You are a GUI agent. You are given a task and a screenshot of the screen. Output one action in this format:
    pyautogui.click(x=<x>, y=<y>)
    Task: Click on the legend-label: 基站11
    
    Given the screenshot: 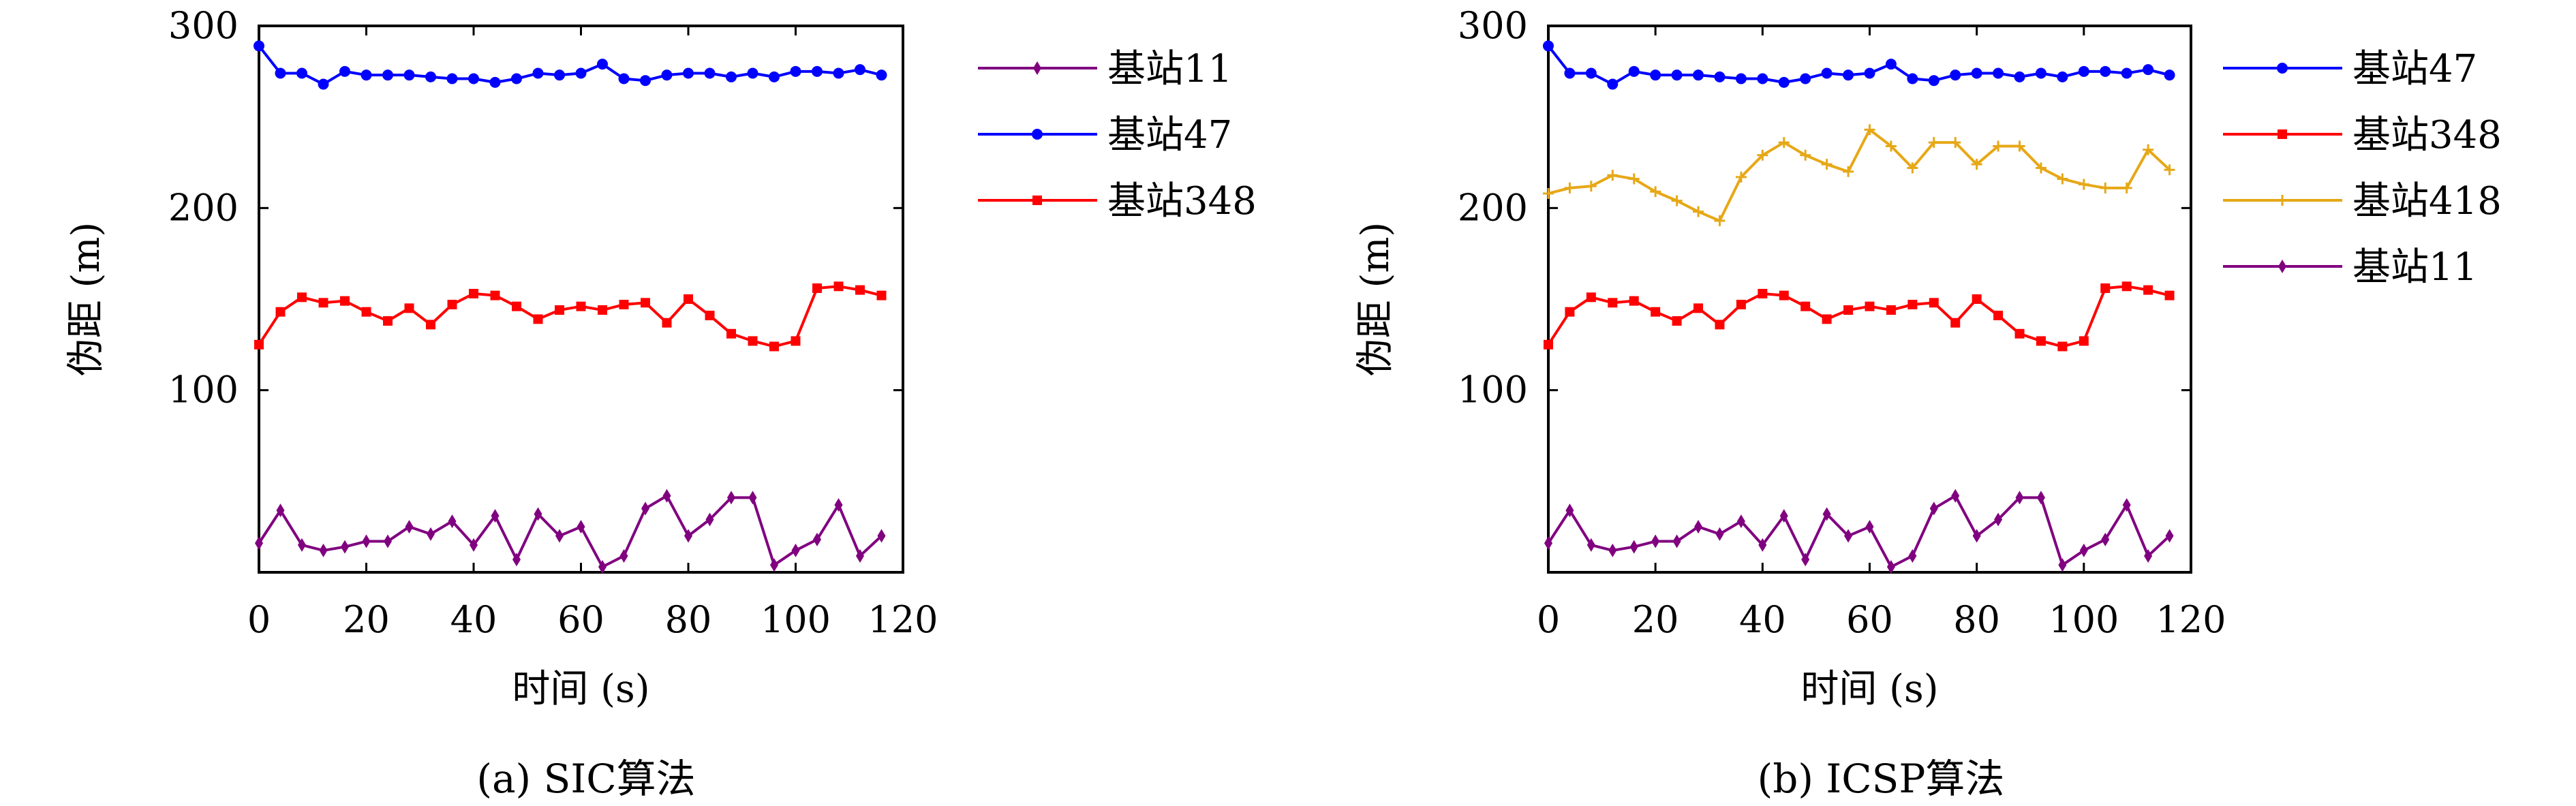 What is the action you would take?
    pyautogui.click(x=2414, y=267)
    